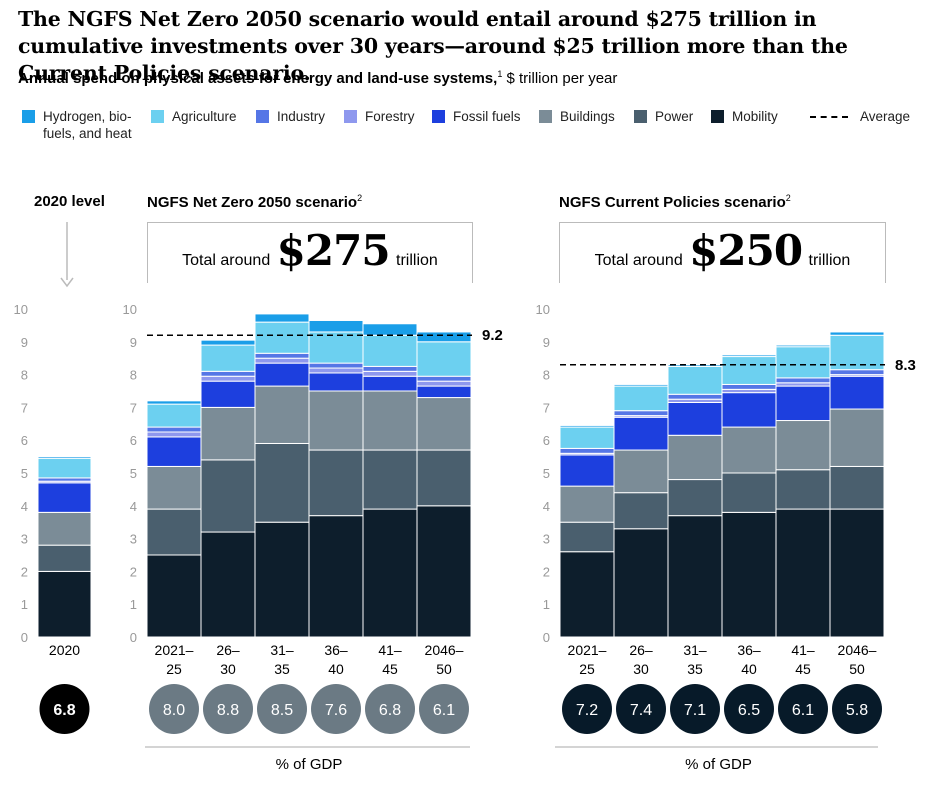  I want to click on current-policies-bar-2-agriculture, so click(695, 380).